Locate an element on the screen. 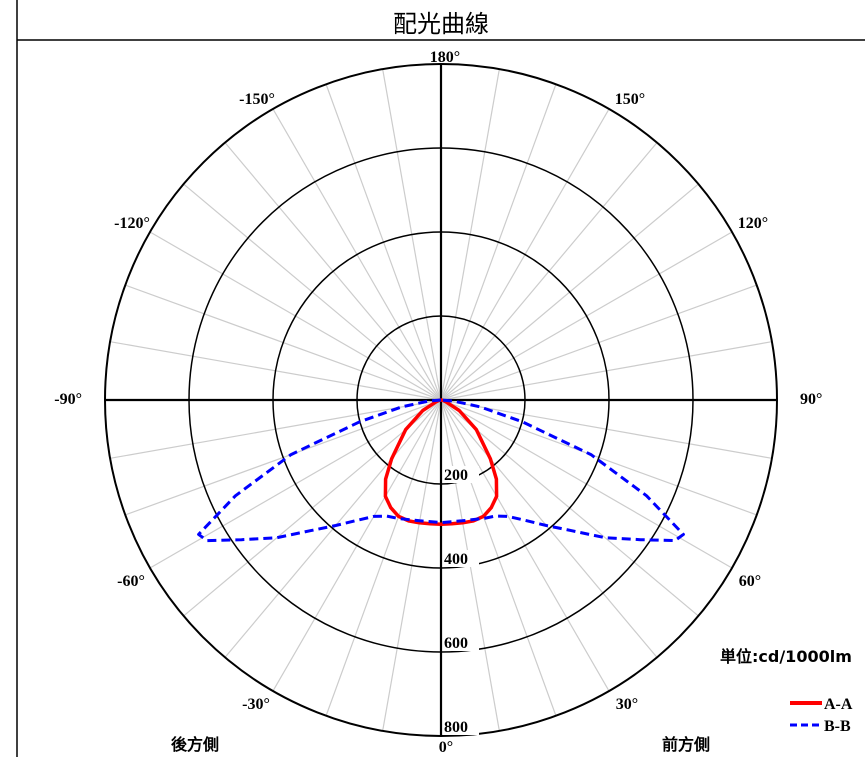 Image resolution: width=865 pixels, height=762 pixels. angle-tick-label: 180° is located at coordinates (445, 57).